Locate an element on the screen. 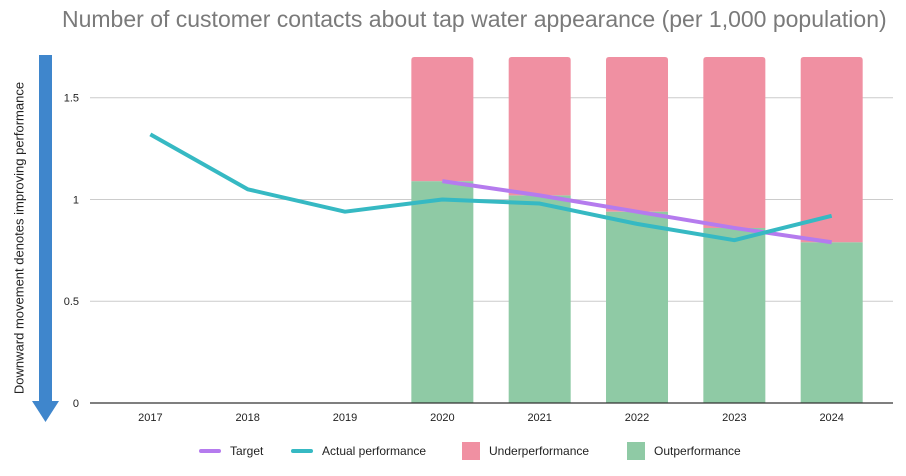 This screenshot has height=476, width=906. y-tick-label: 1.5 is located at coordinates (71, 99).